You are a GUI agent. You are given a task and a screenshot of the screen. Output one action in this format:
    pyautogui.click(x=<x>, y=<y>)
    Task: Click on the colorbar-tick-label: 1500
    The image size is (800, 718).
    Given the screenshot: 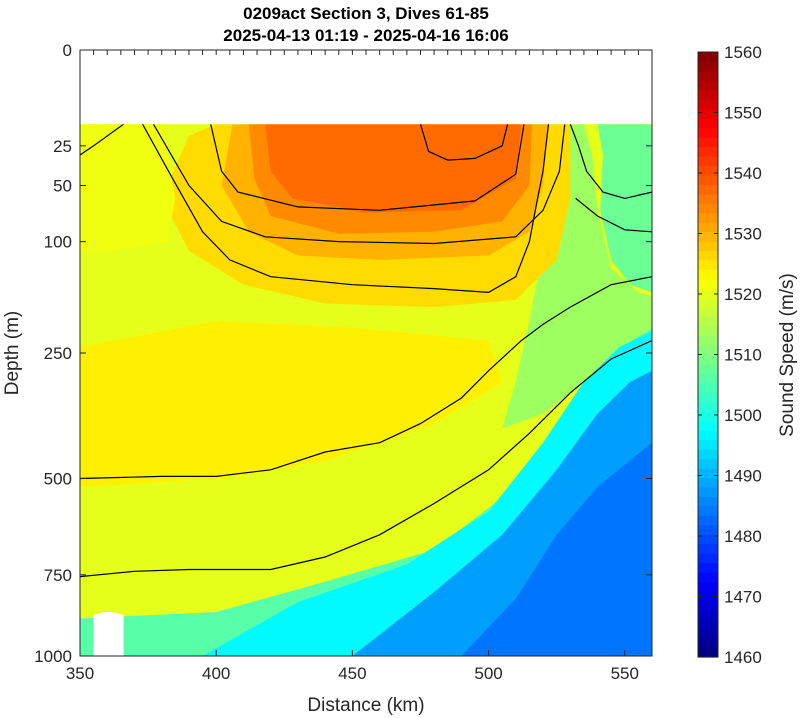 What is the action you would take?
    pyautogui.click(x=743, y=415)
    